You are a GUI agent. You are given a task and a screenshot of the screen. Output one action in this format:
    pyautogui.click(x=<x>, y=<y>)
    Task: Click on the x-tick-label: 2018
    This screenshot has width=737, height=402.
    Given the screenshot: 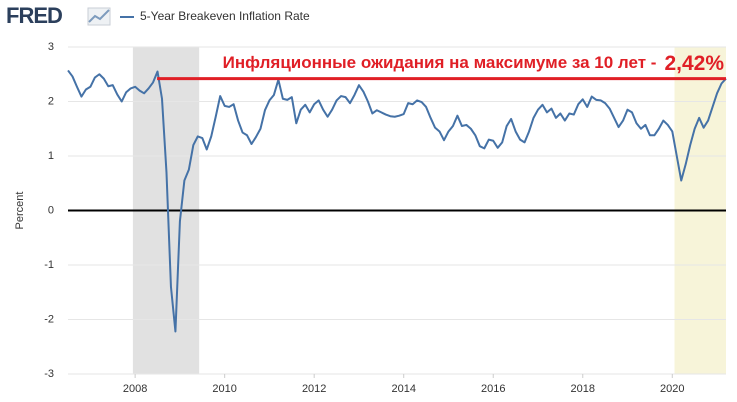 What is the action you would take?
    pyautogui.click(x=583, y=389)
    